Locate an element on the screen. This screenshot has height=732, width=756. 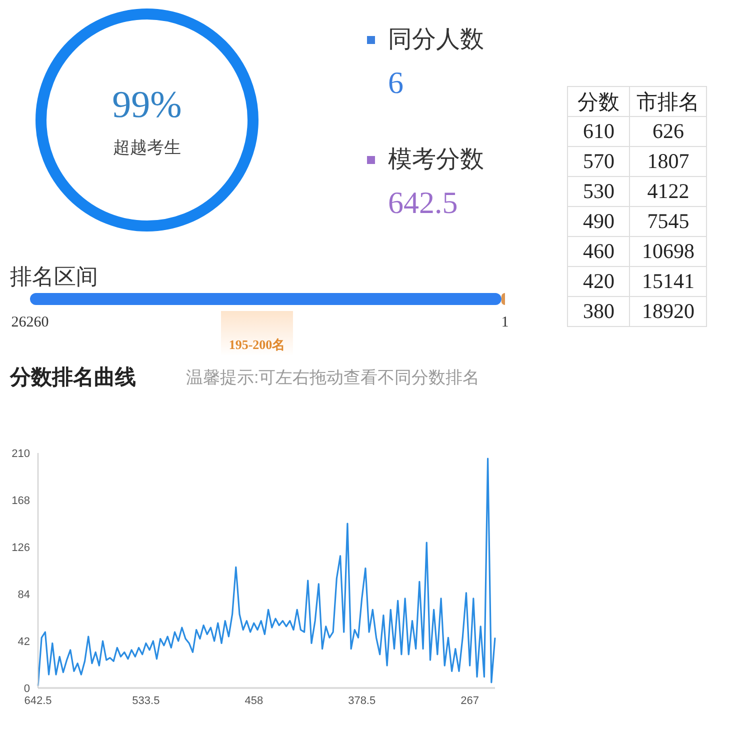
category-label: 570 is located at coordinates (599, 161).